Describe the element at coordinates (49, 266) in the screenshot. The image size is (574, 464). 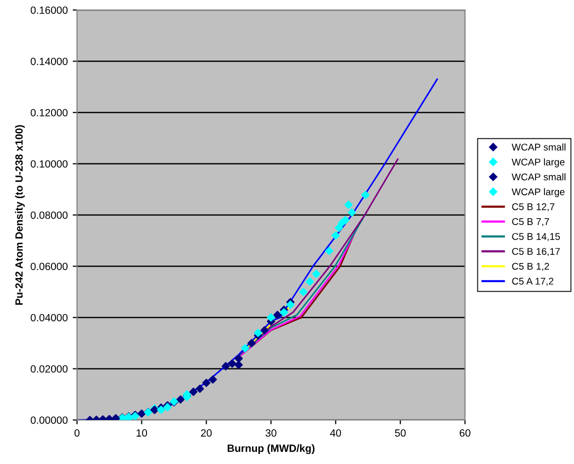
I see `y-tick-label: 0.06000` at that location.